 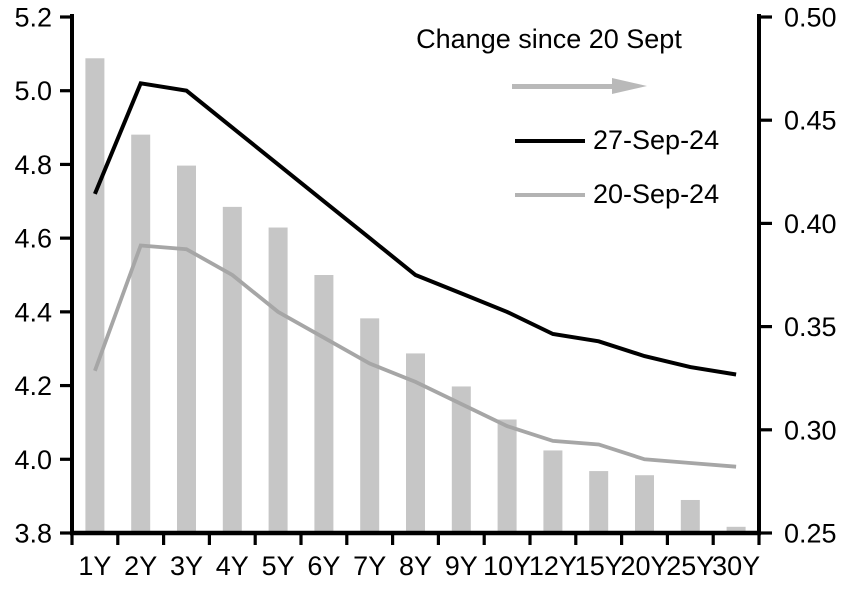 I want to click on right-arrow-icon, so click(x=579, y=86).